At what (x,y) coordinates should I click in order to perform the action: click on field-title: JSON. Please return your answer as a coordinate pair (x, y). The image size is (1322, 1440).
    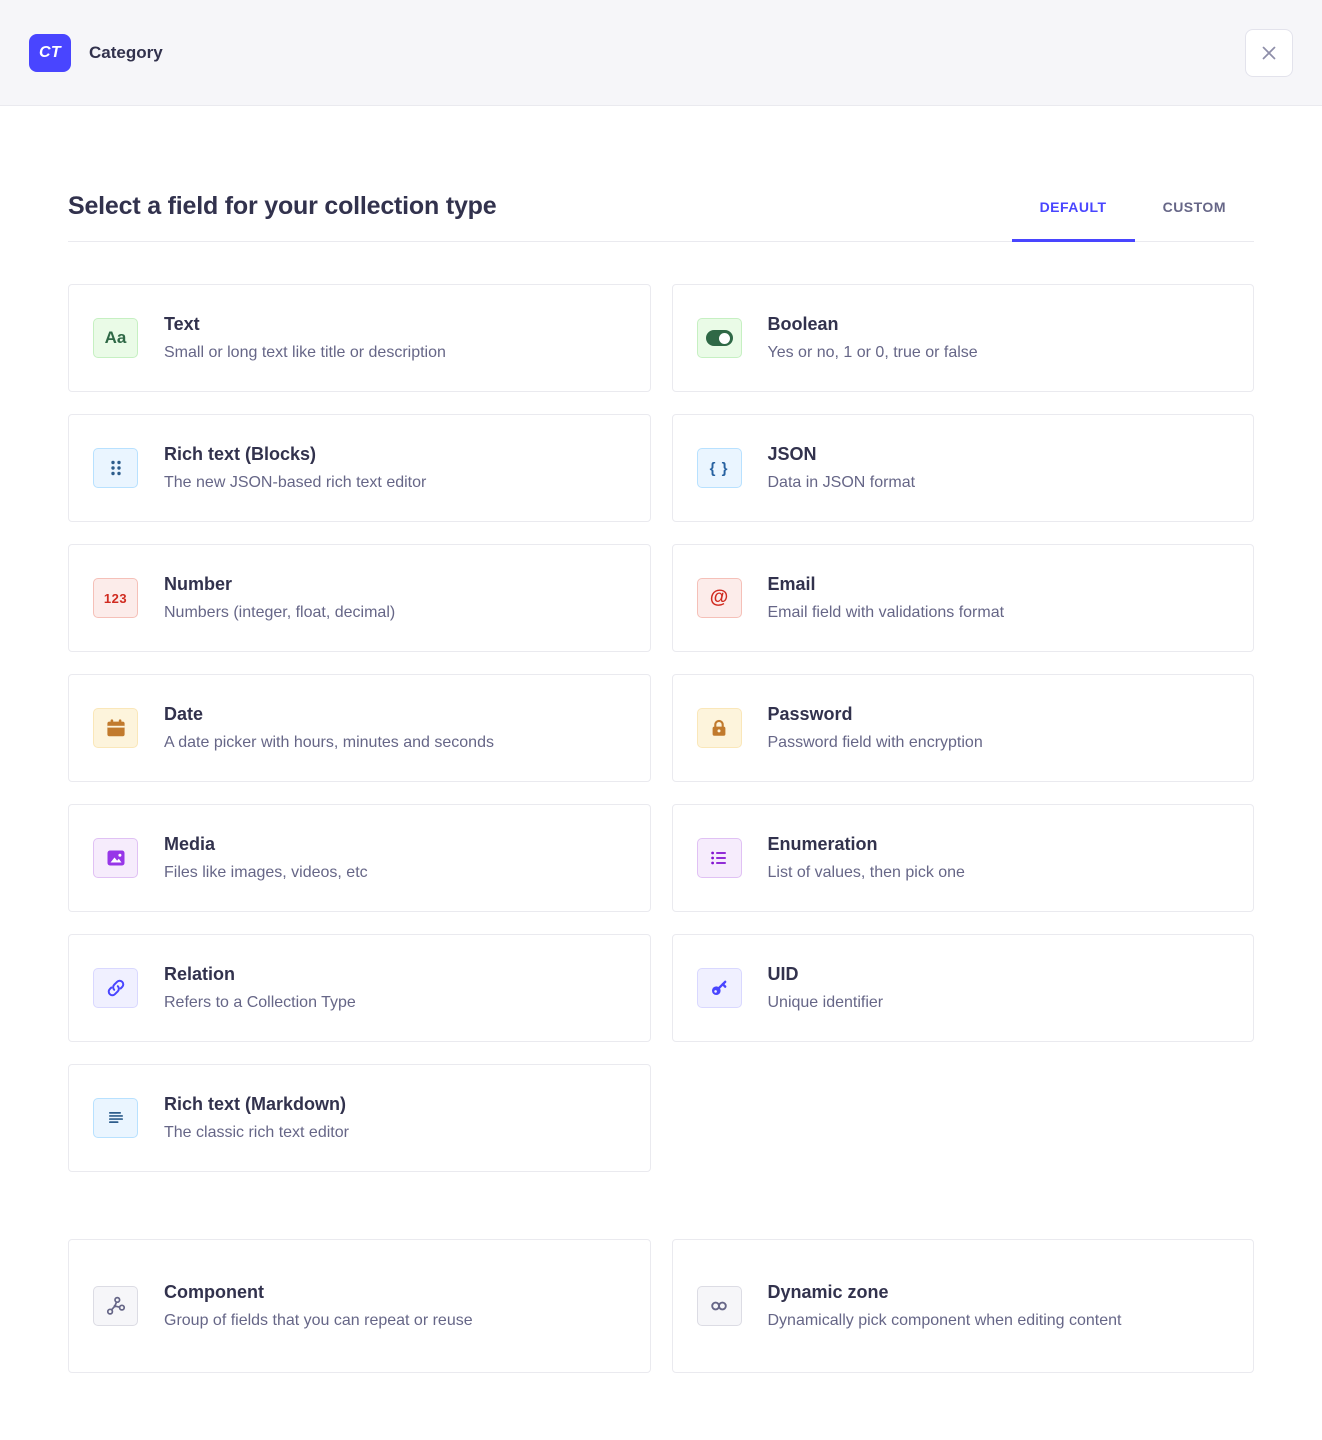
    Looking at the image, I should click on (792, 454).